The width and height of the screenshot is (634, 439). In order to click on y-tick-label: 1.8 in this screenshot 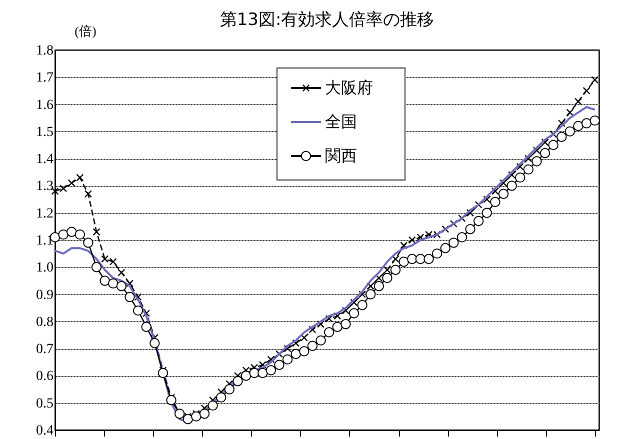, I will do `click(45, 51)`.